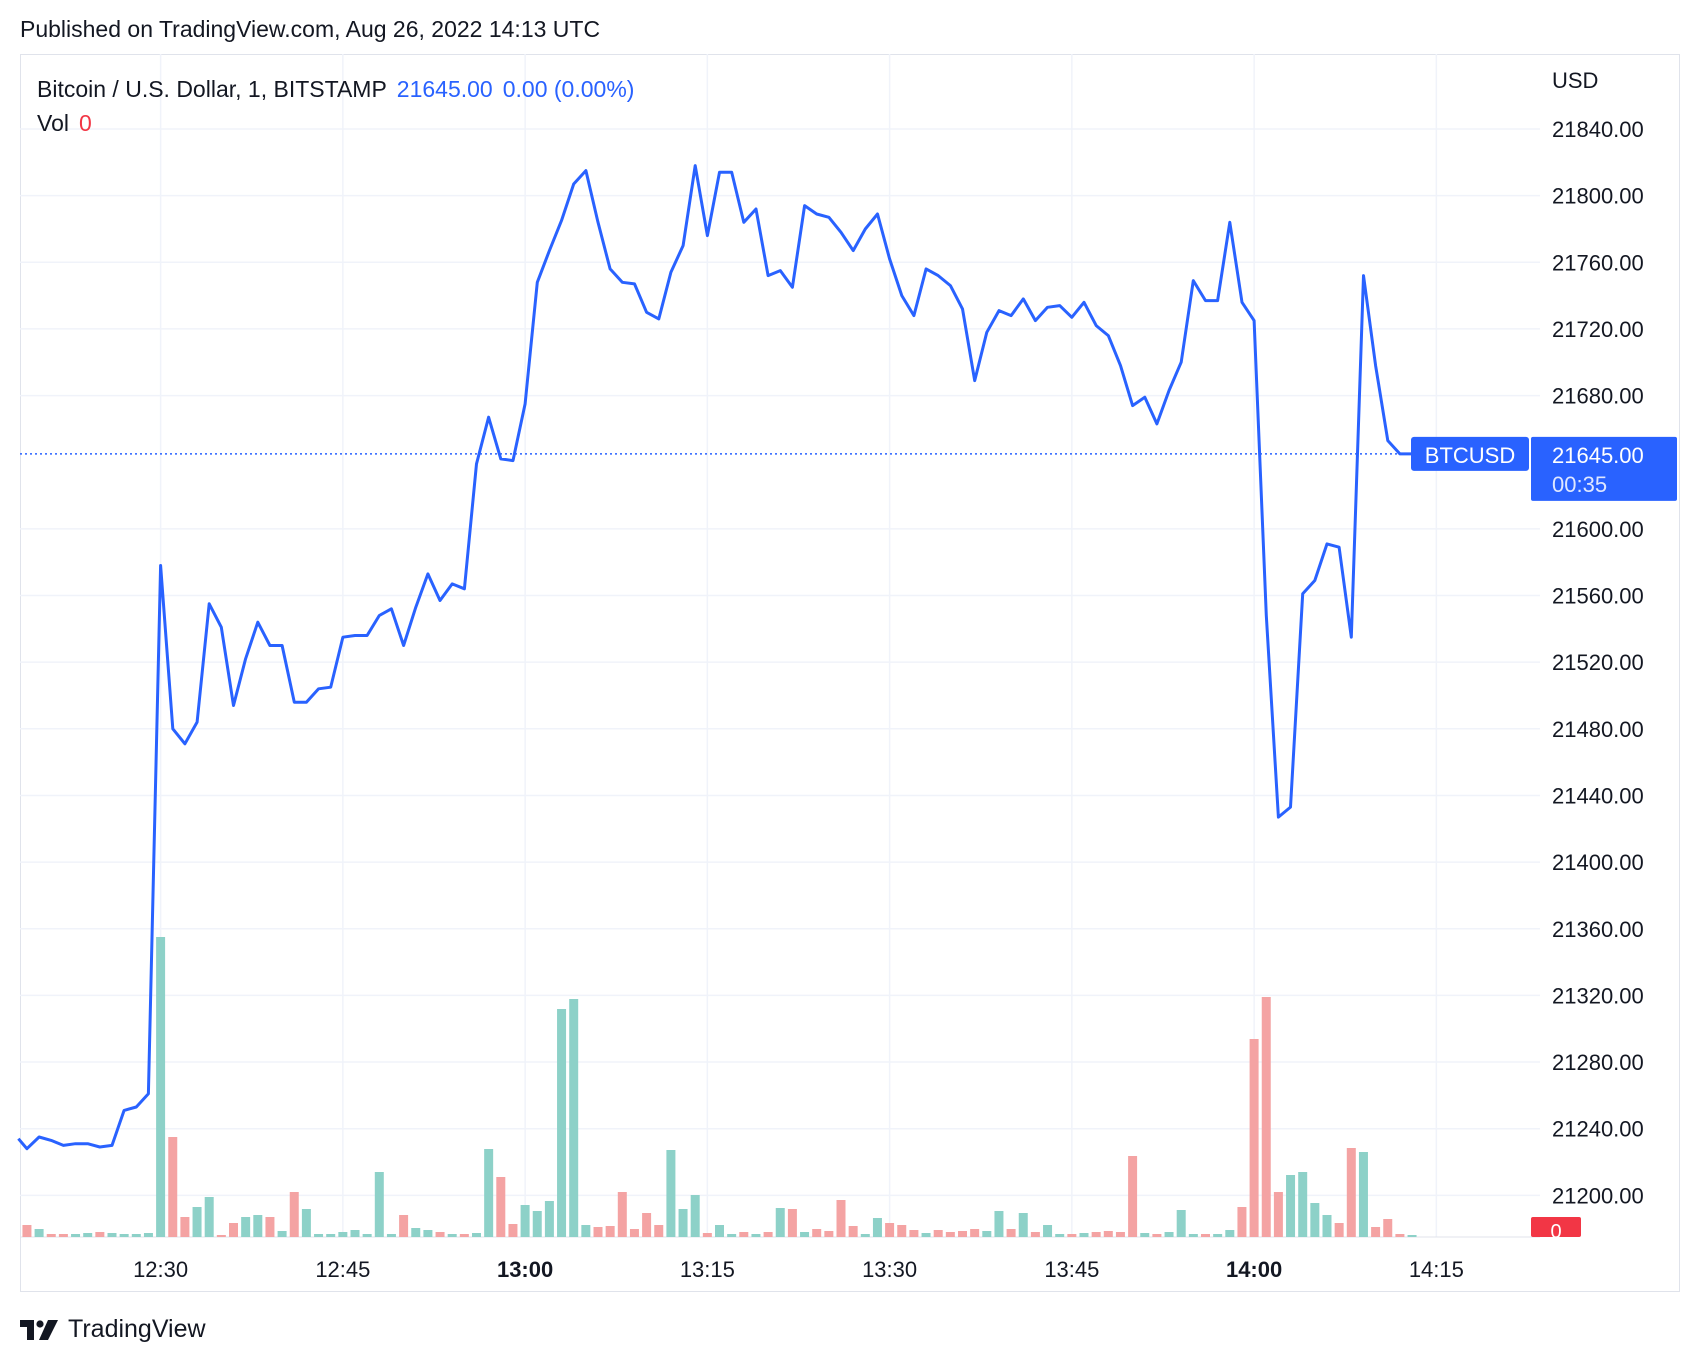 The height and width of the screenshot is (1356, 1700). I want to click on price-tag-bg, so click(1604, 468).